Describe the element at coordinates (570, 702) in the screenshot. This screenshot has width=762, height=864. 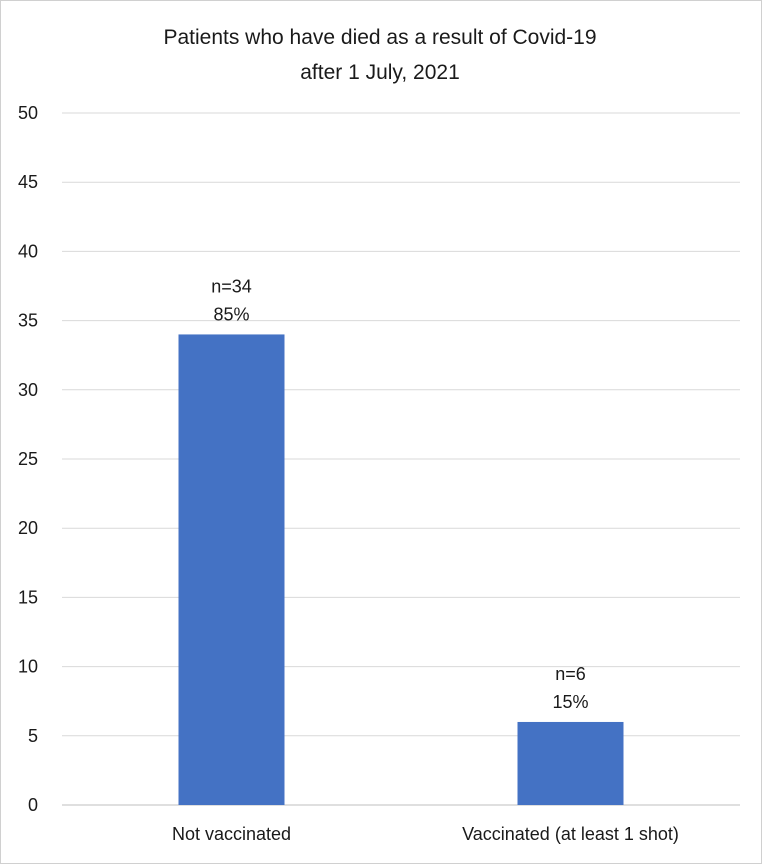
I see `data-label-percent: 15%` at that location.